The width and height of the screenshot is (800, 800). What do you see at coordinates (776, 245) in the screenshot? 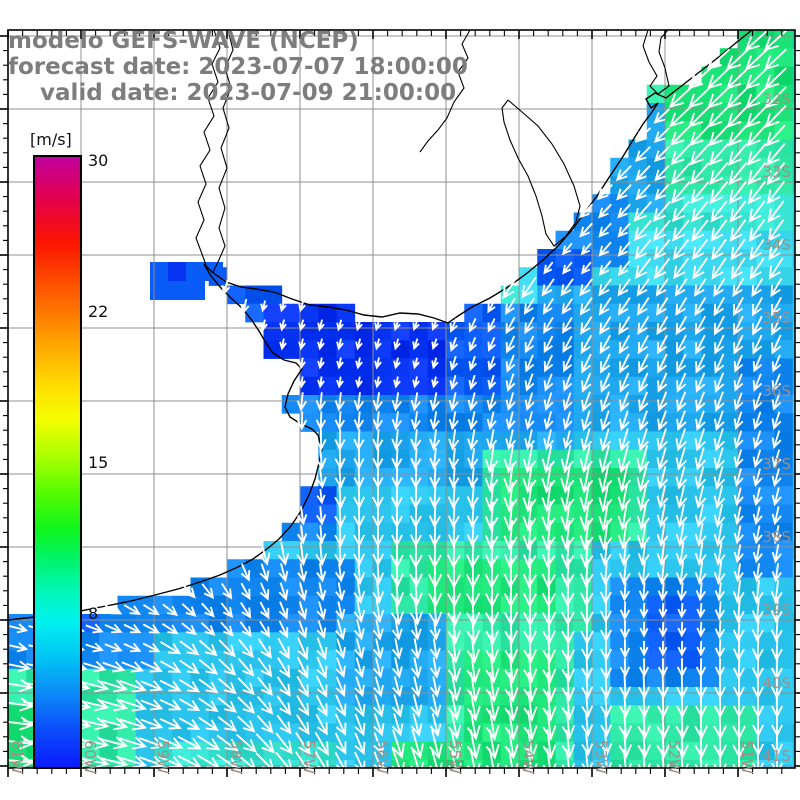
I see `latitude-label: 34S` at bounding box center [776, 245].